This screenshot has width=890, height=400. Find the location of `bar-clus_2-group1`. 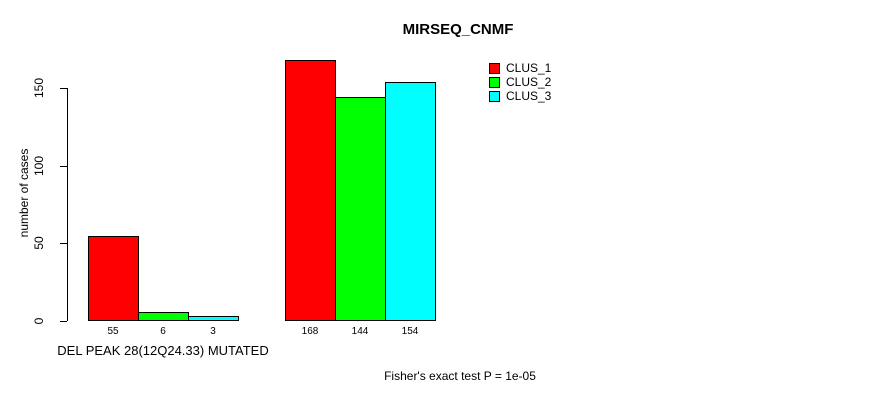

bar-clus_2-group1 is located at coordinates (163, 316).